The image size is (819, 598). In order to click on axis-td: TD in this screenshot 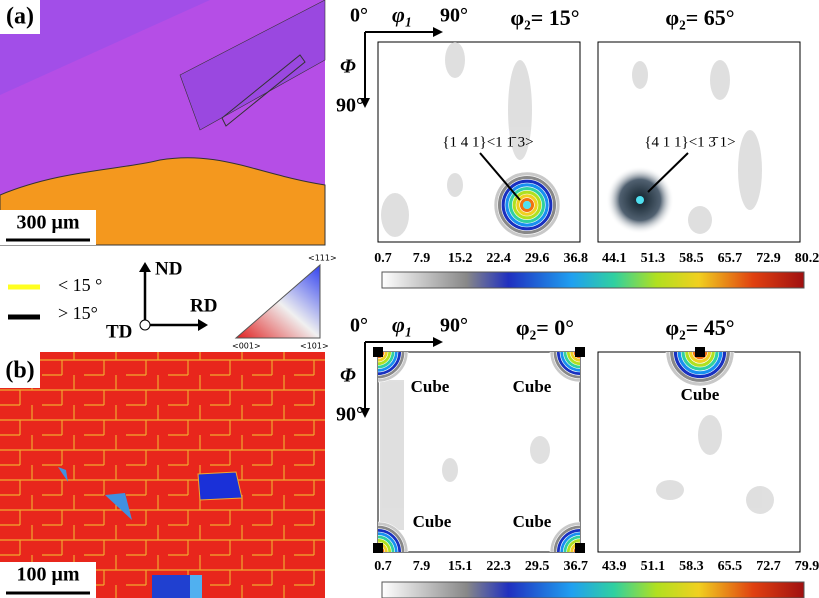, I will do `click(119, 331)`.